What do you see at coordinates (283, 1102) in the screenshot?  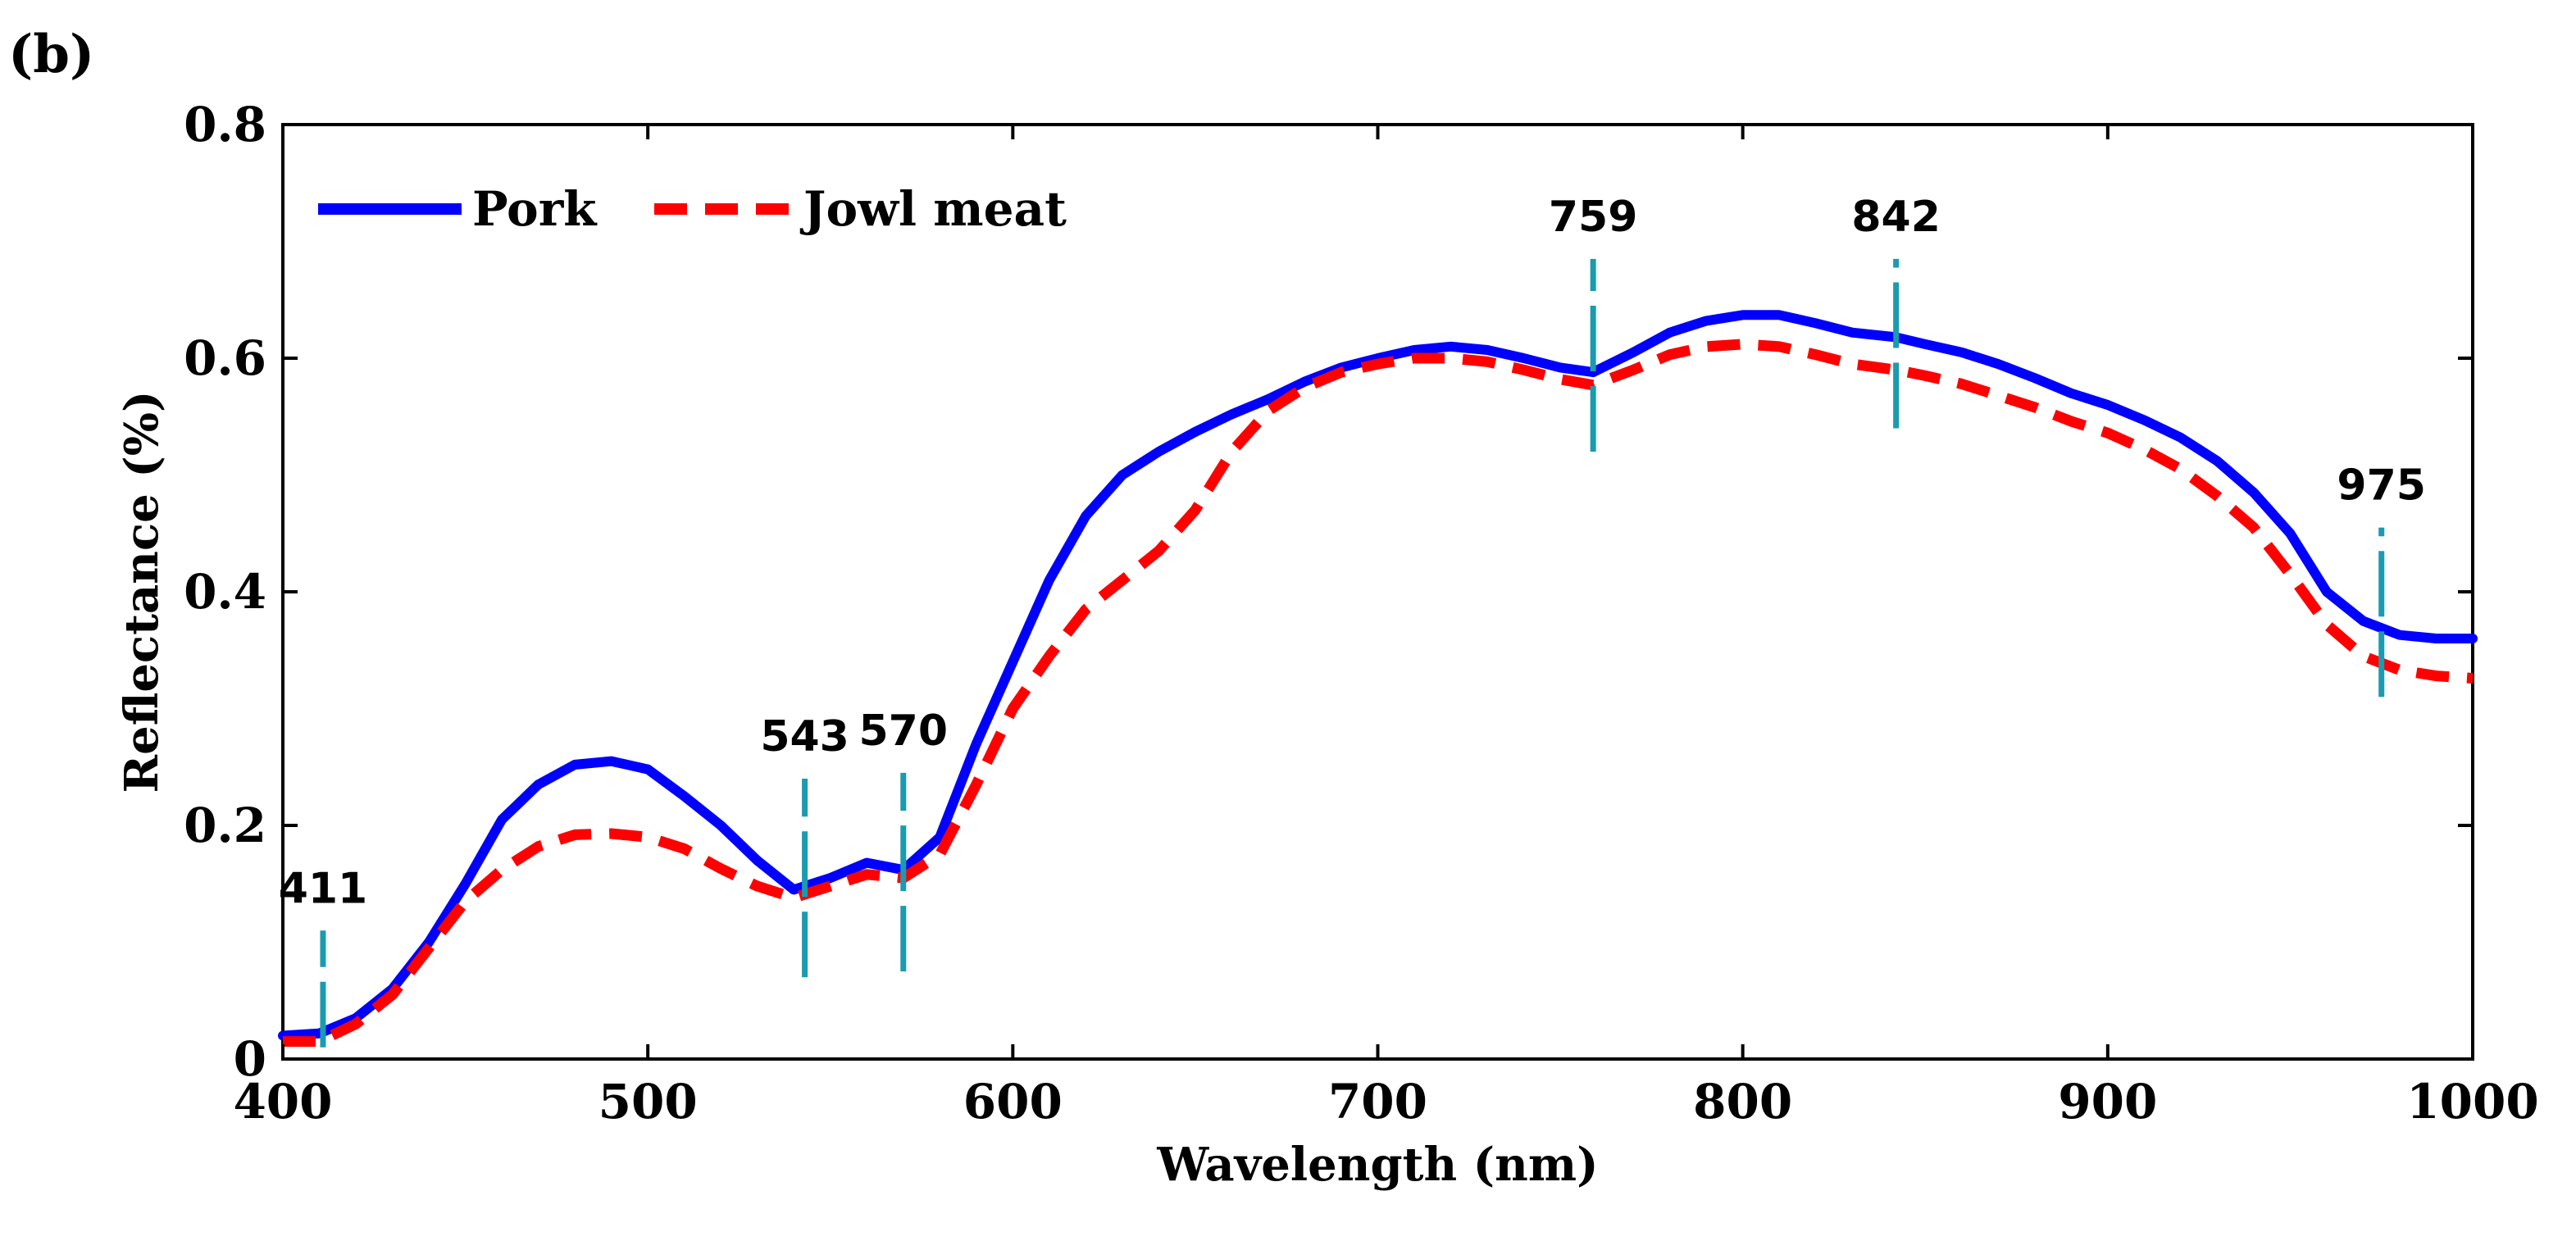 I see `x-tick-label: 400` at bounding box center [283, 1102].